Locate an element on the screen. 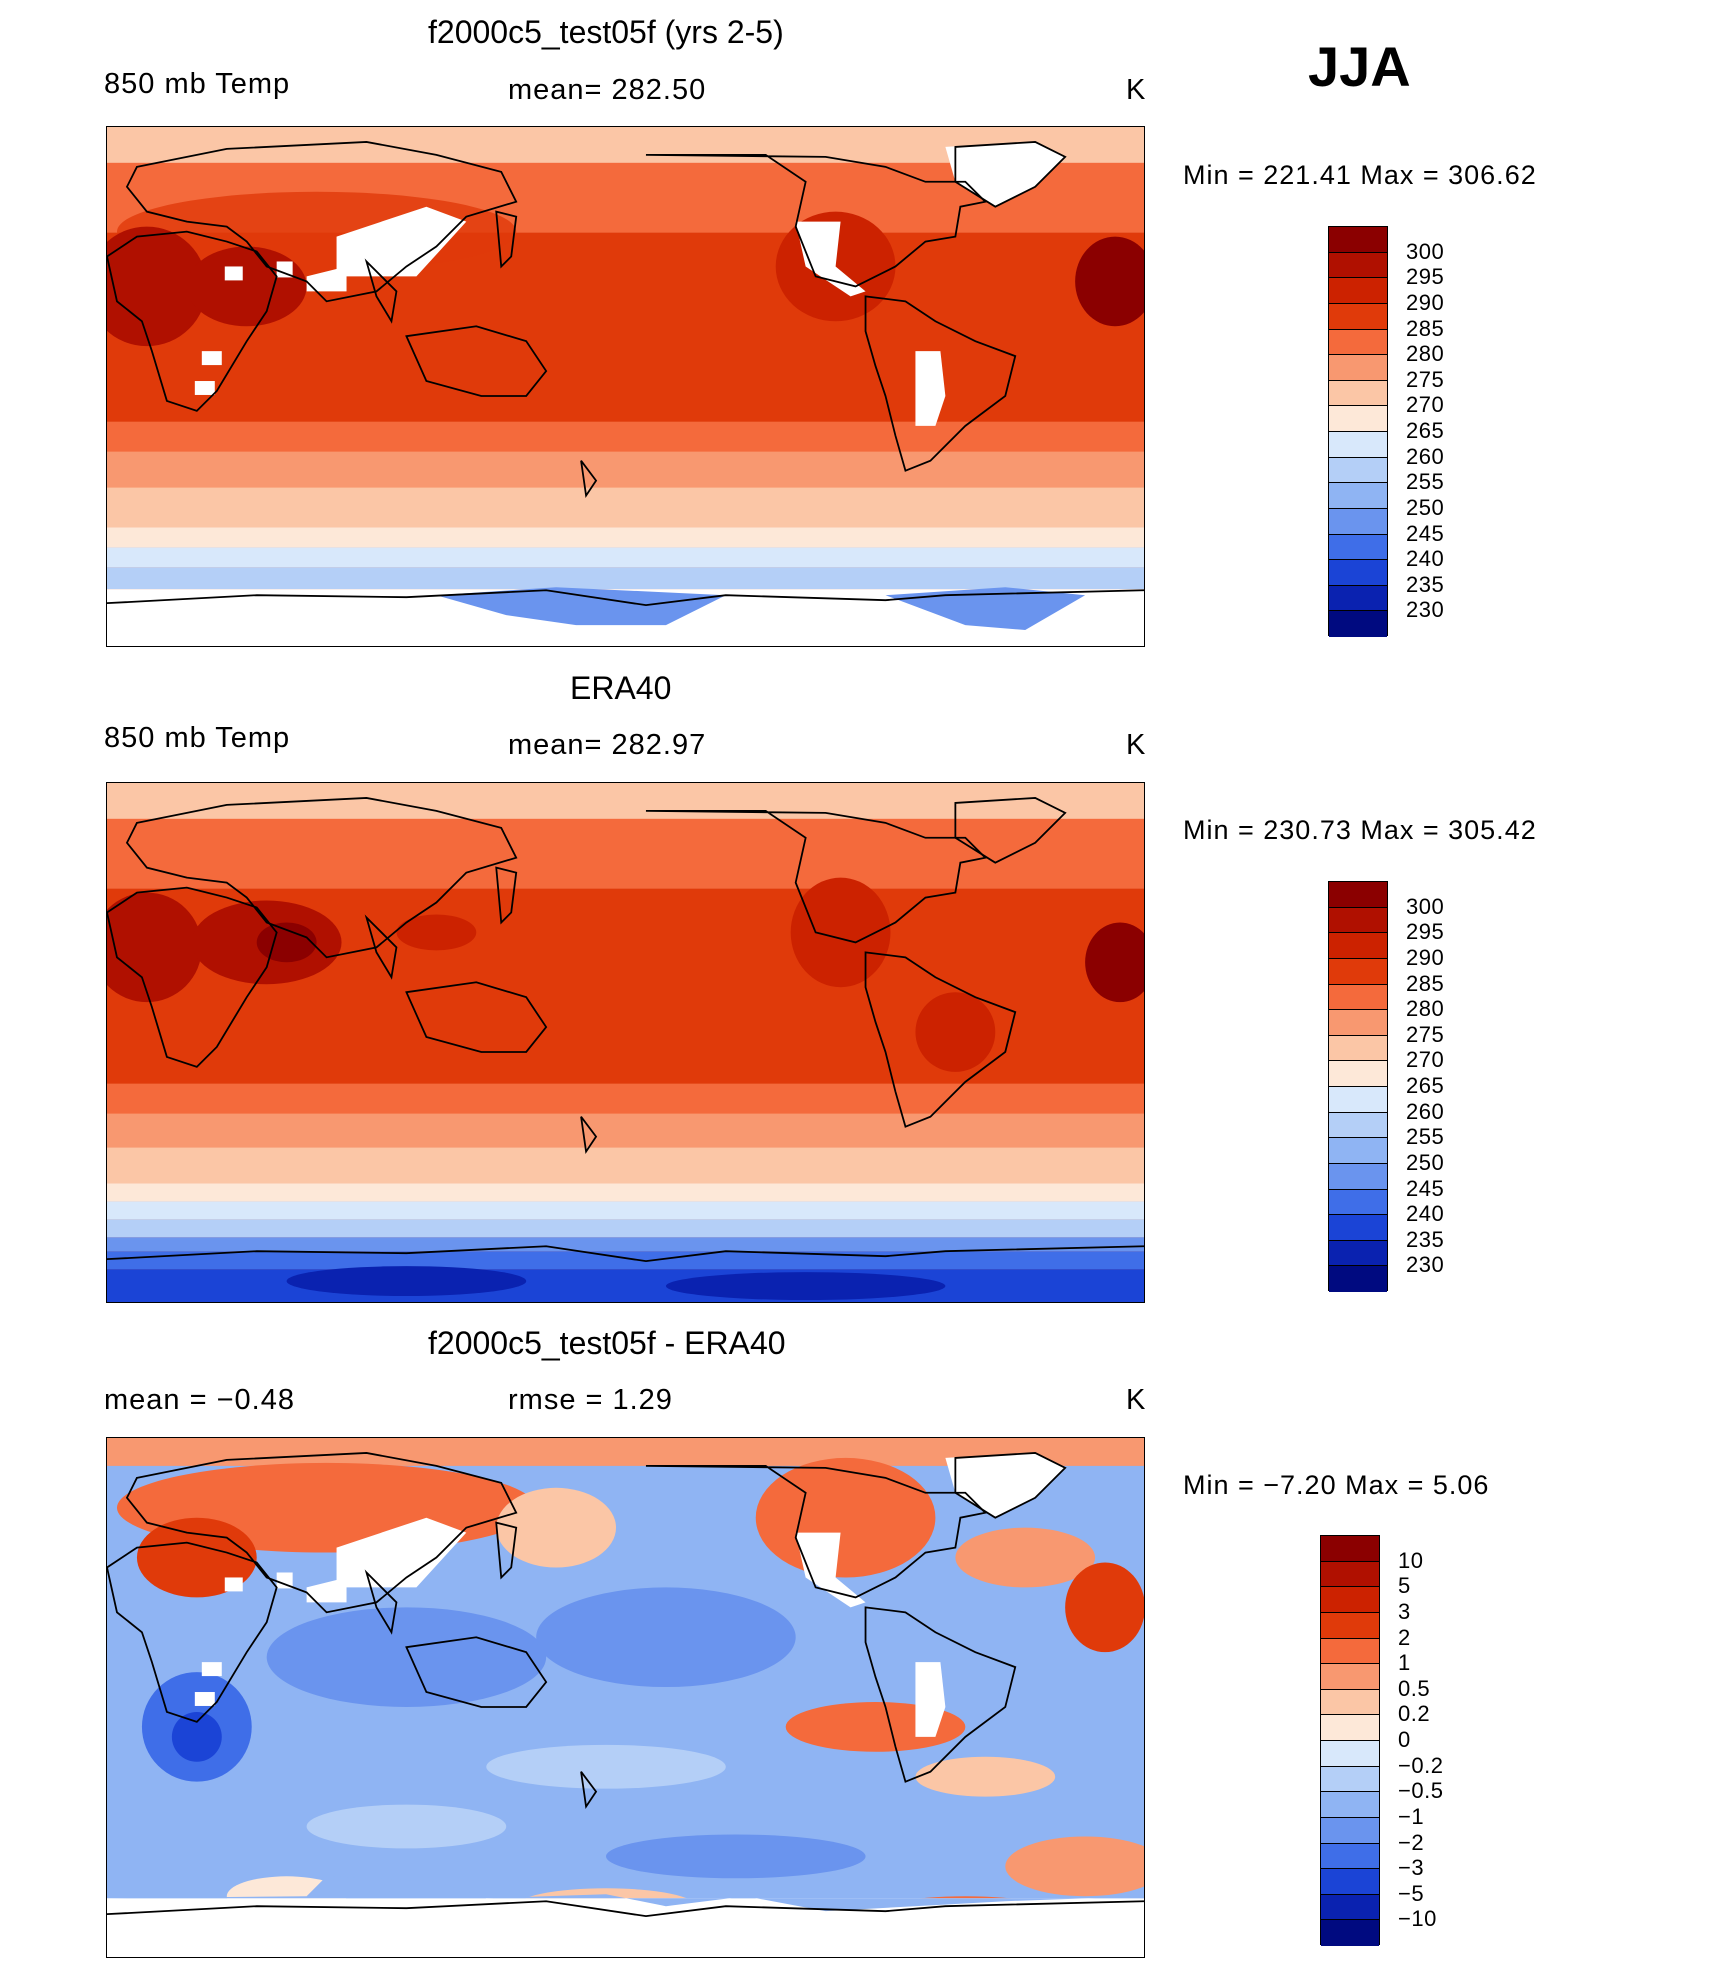 The height and width of the screenshot is (1963, 1710). panel1-colorbar-tick-label: 265 is located at coordinates (1425, 430).